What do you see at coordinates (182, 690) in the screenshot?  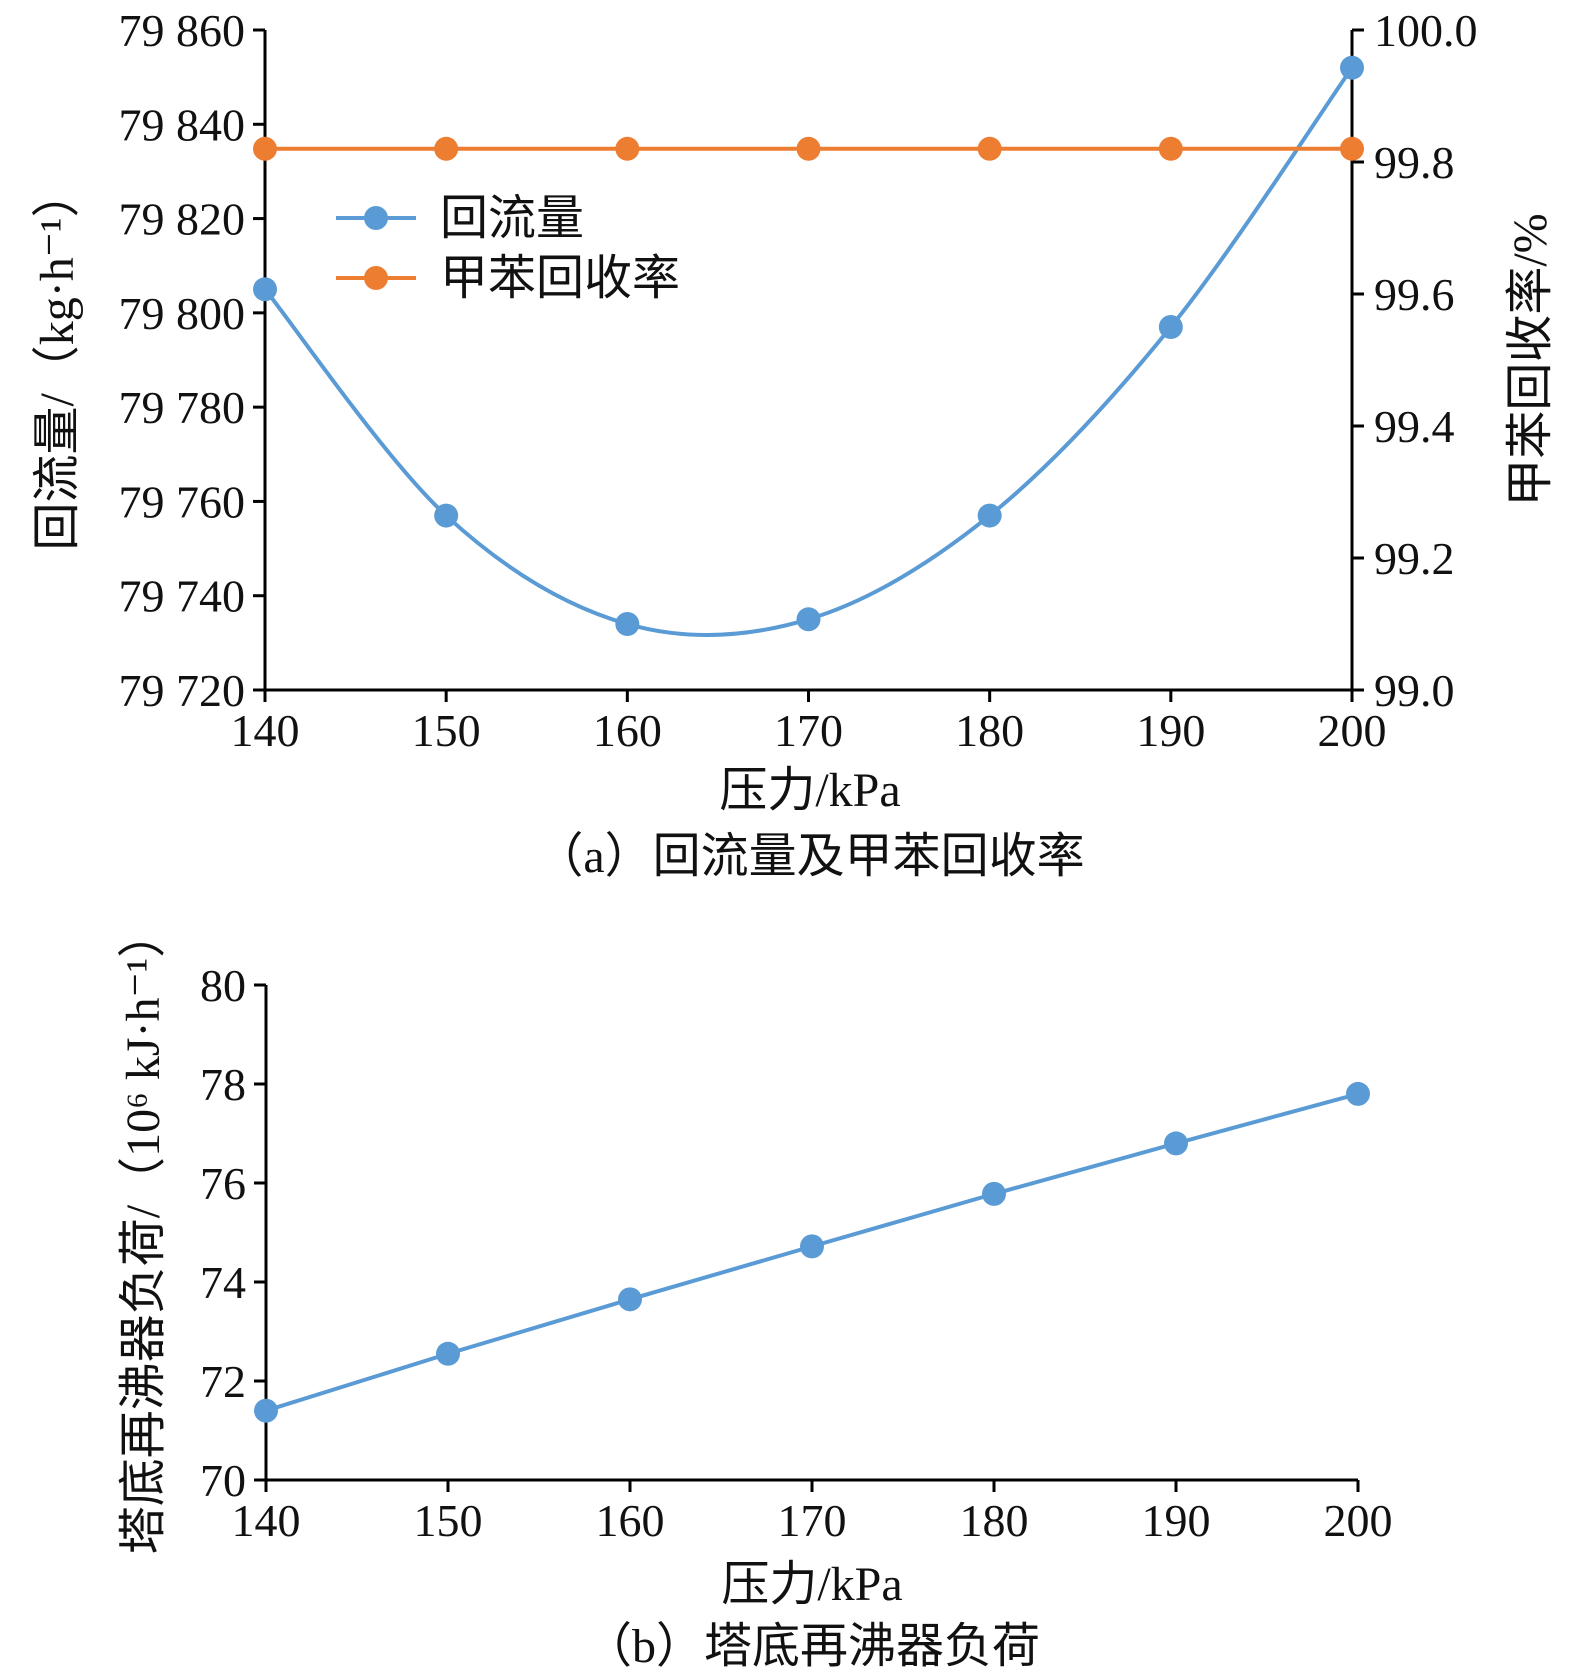 I see `y-tick-label: 79 720` at bounding box center [182, 690].